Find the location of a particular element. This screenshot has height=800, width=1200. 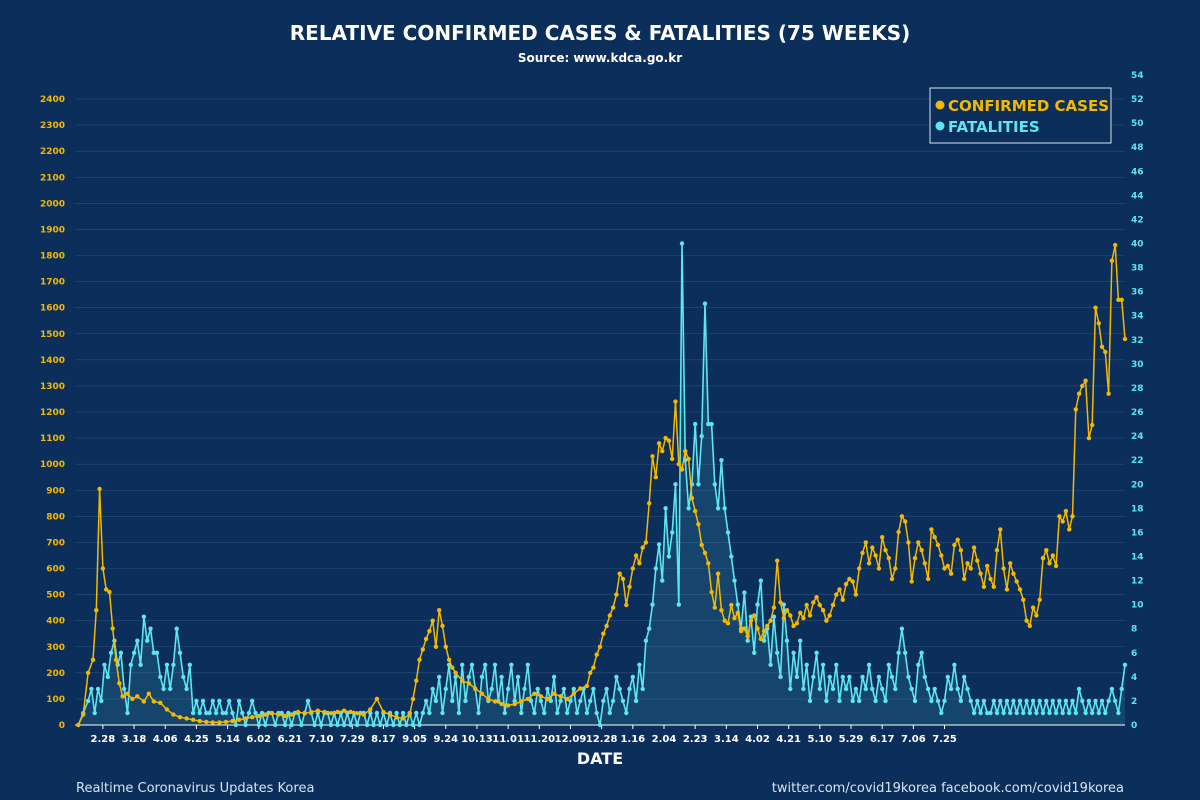

x-tick-label: 8.17 is located at coordinates (383, 739).